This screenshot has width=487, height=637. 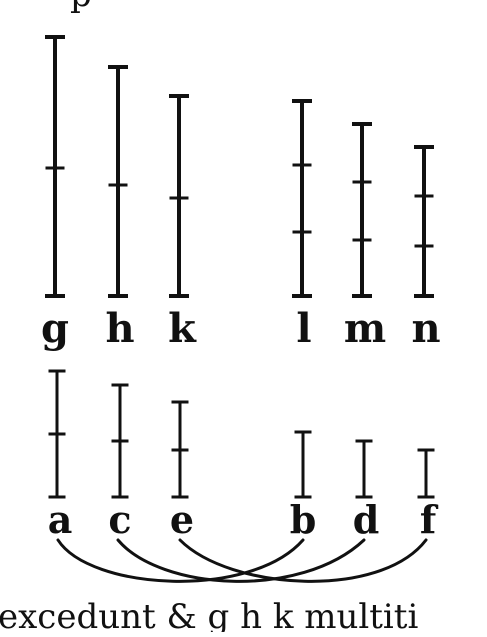 What do you see at coordinates (182, 519) in the screenshot?
I see `label-e: e` at bounding box center [182, 519].